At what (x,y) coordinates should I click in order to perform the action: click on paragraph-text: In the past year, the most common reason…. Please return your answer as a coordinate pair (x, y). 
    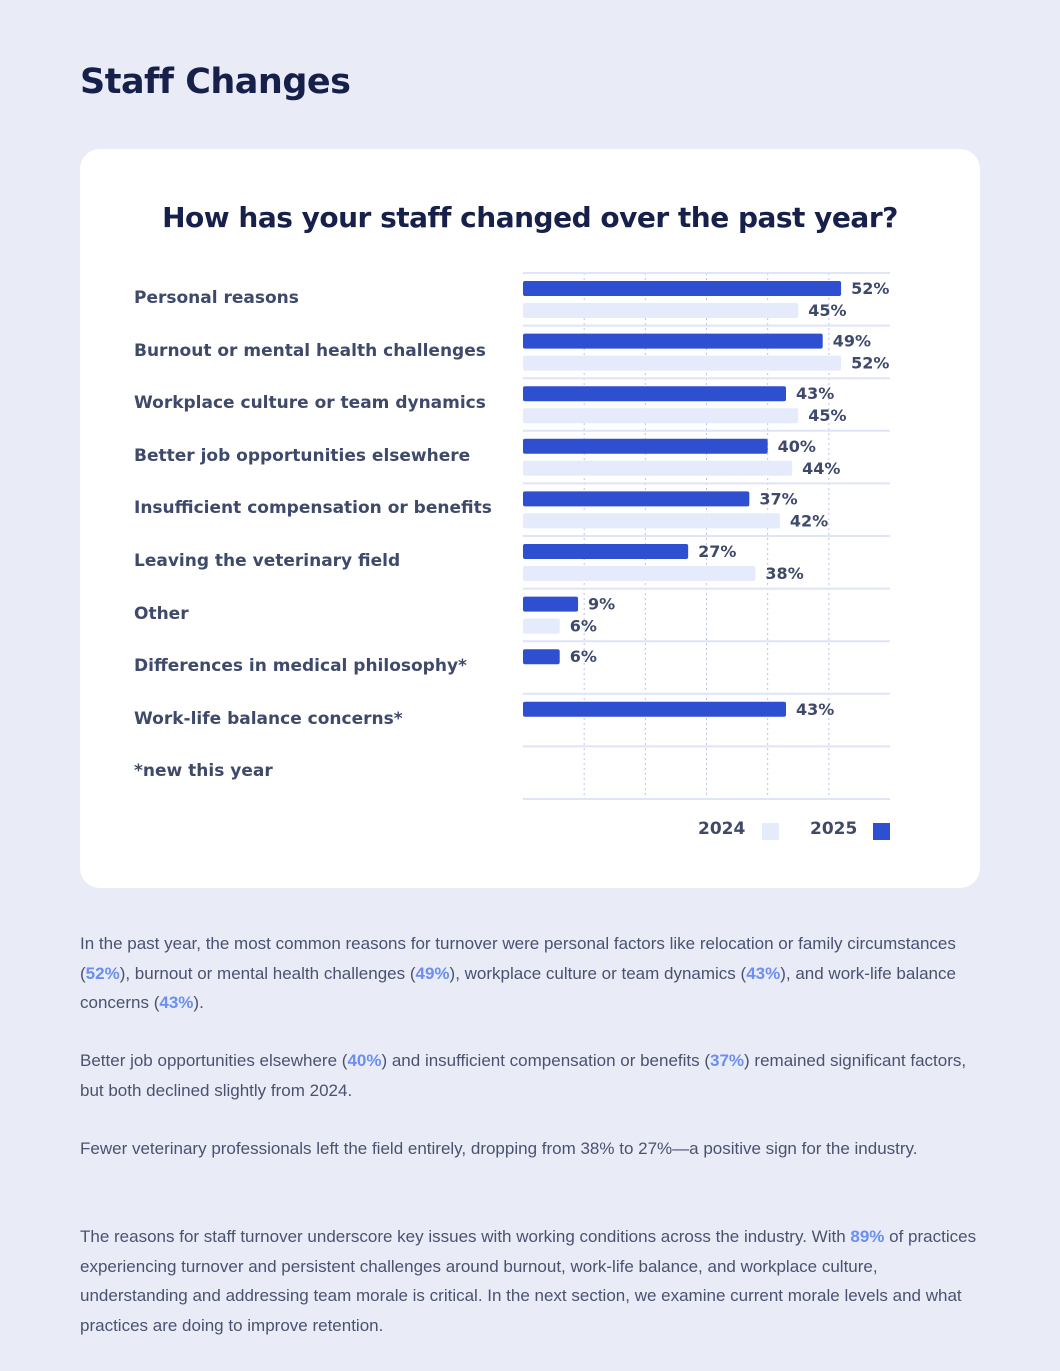
    Looking at the image, I should click on (518, 958).